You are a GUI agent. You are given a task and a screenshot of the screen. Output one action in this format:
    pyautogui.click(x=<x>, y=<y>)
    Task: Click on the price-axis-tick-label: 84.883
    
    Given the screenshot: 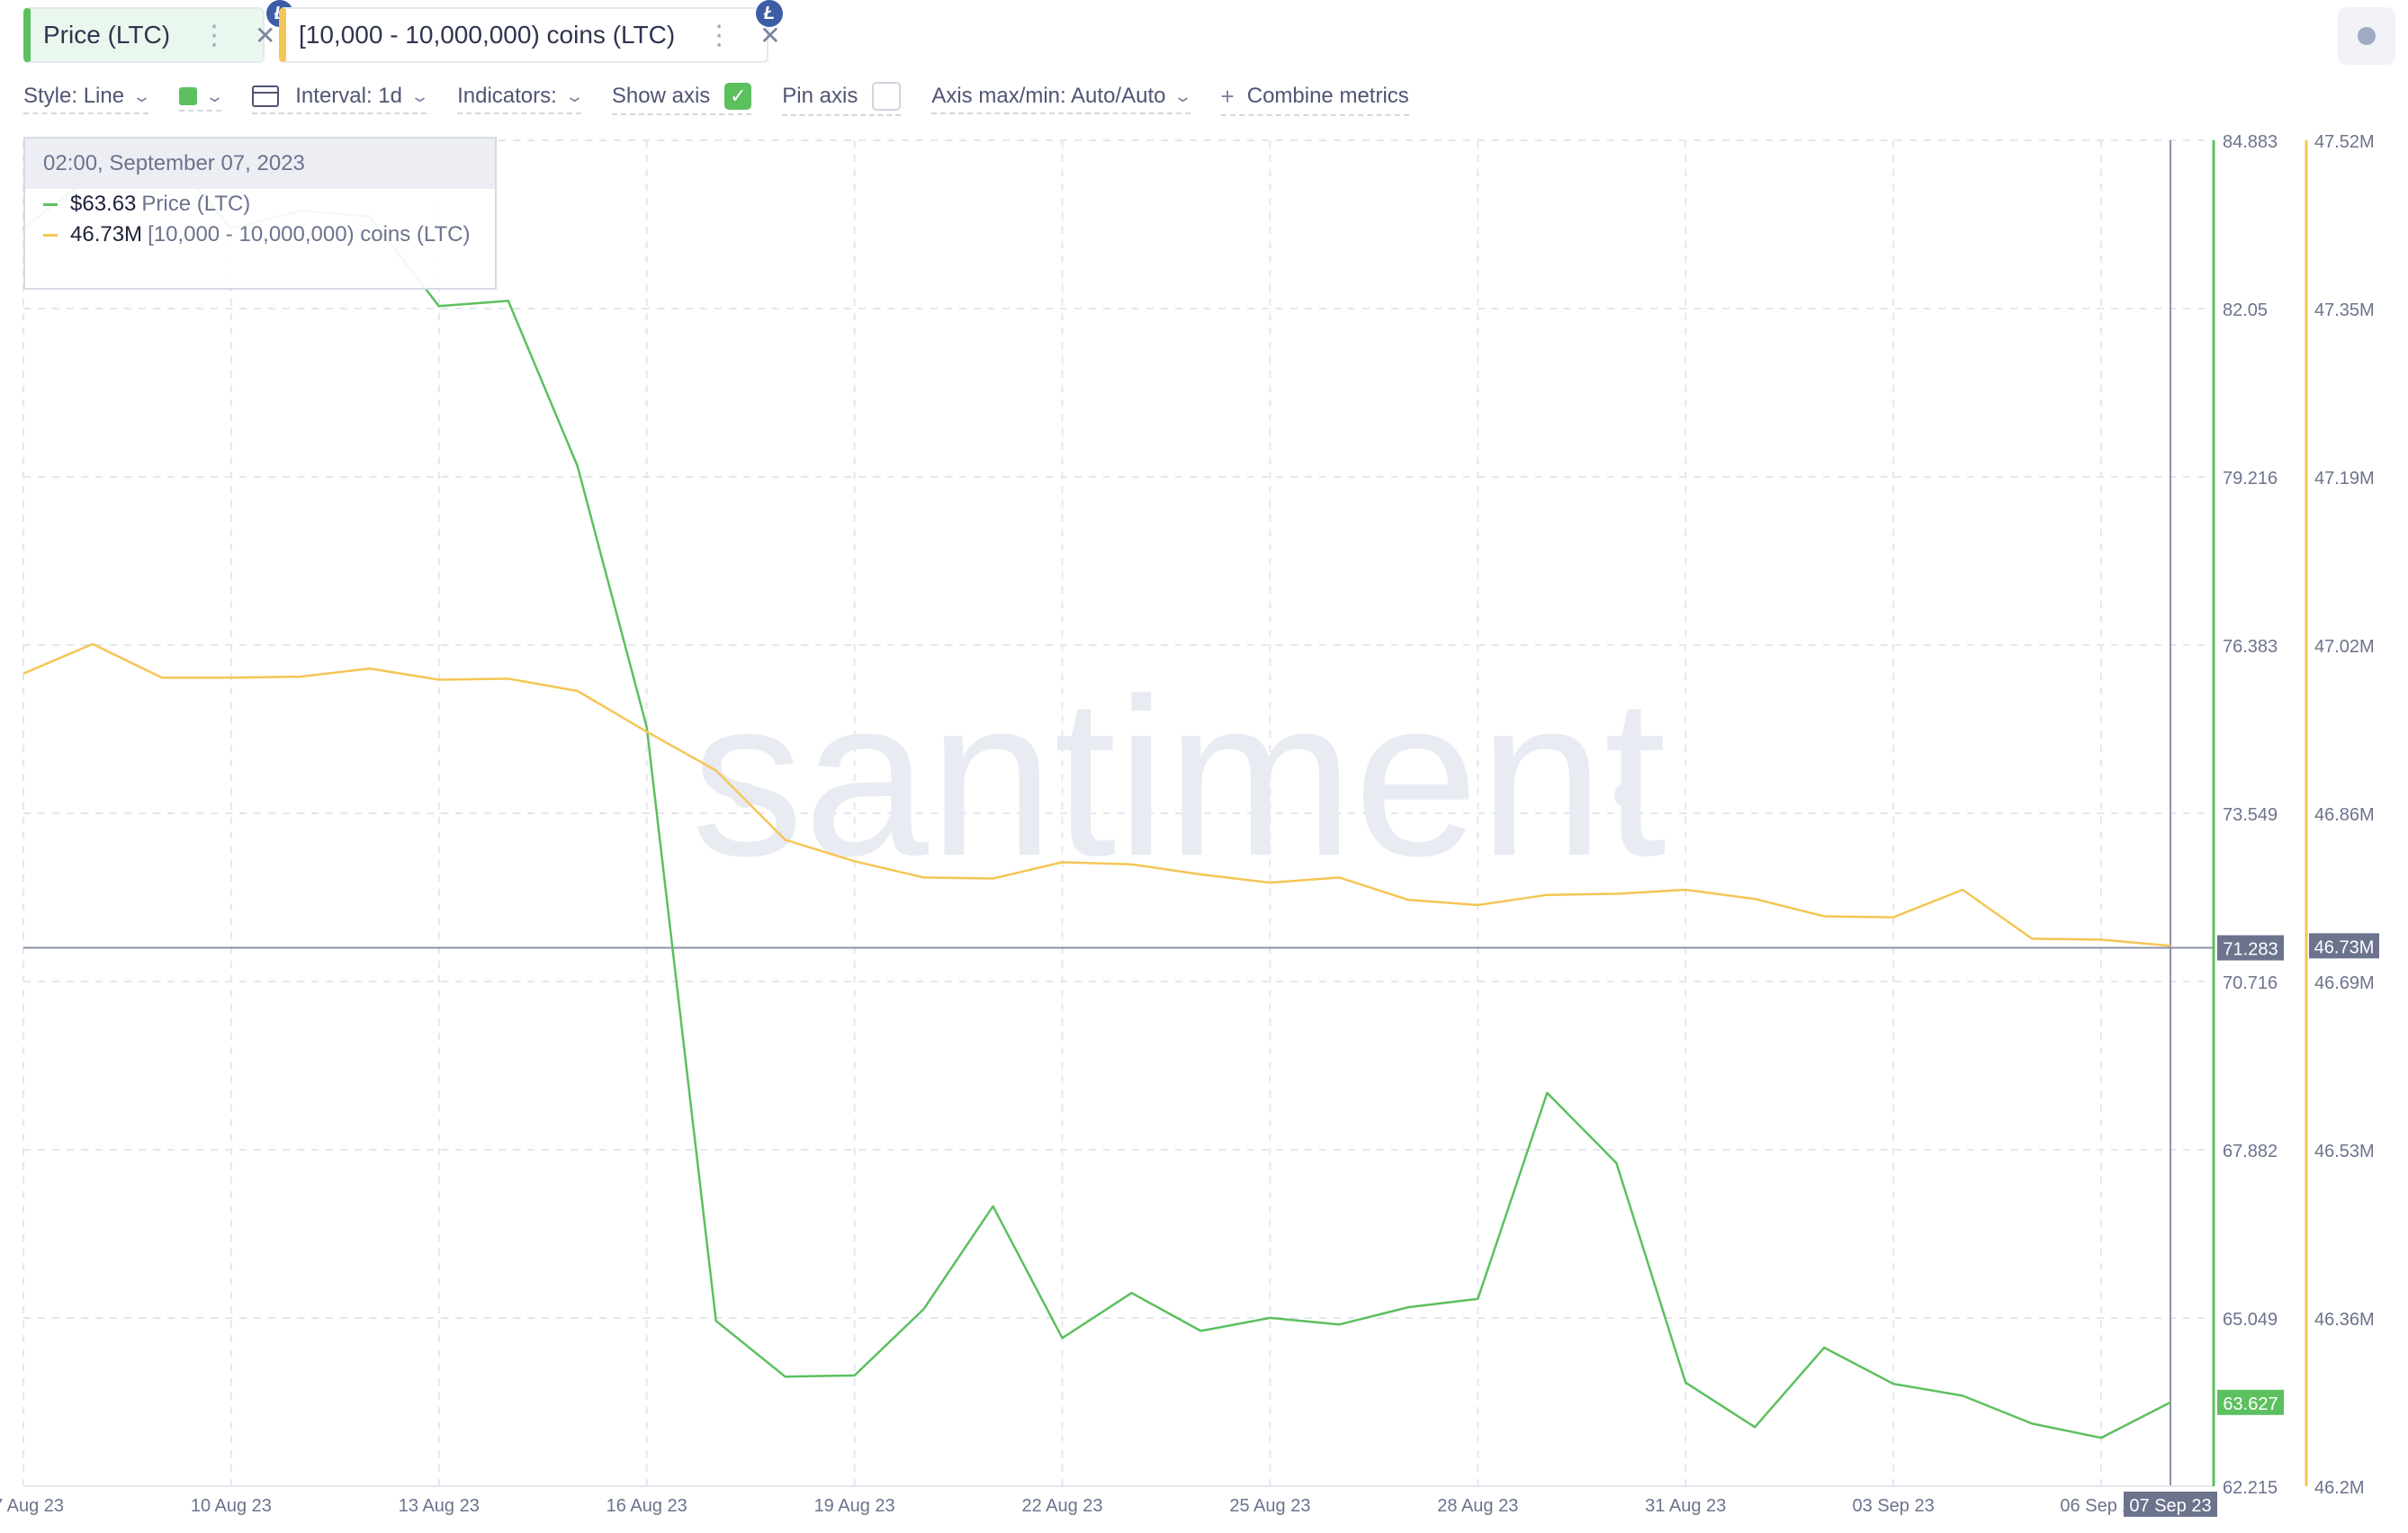 What is the action you would take?
    pyautogui.click(x=2250, y=142)
    